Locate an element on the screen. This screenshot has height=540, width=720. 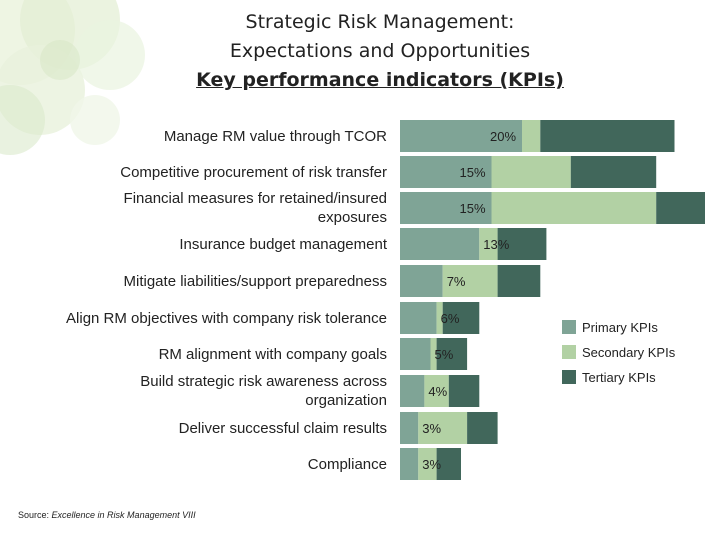
data-label-5: 6% is located at coordinates (450, 318).